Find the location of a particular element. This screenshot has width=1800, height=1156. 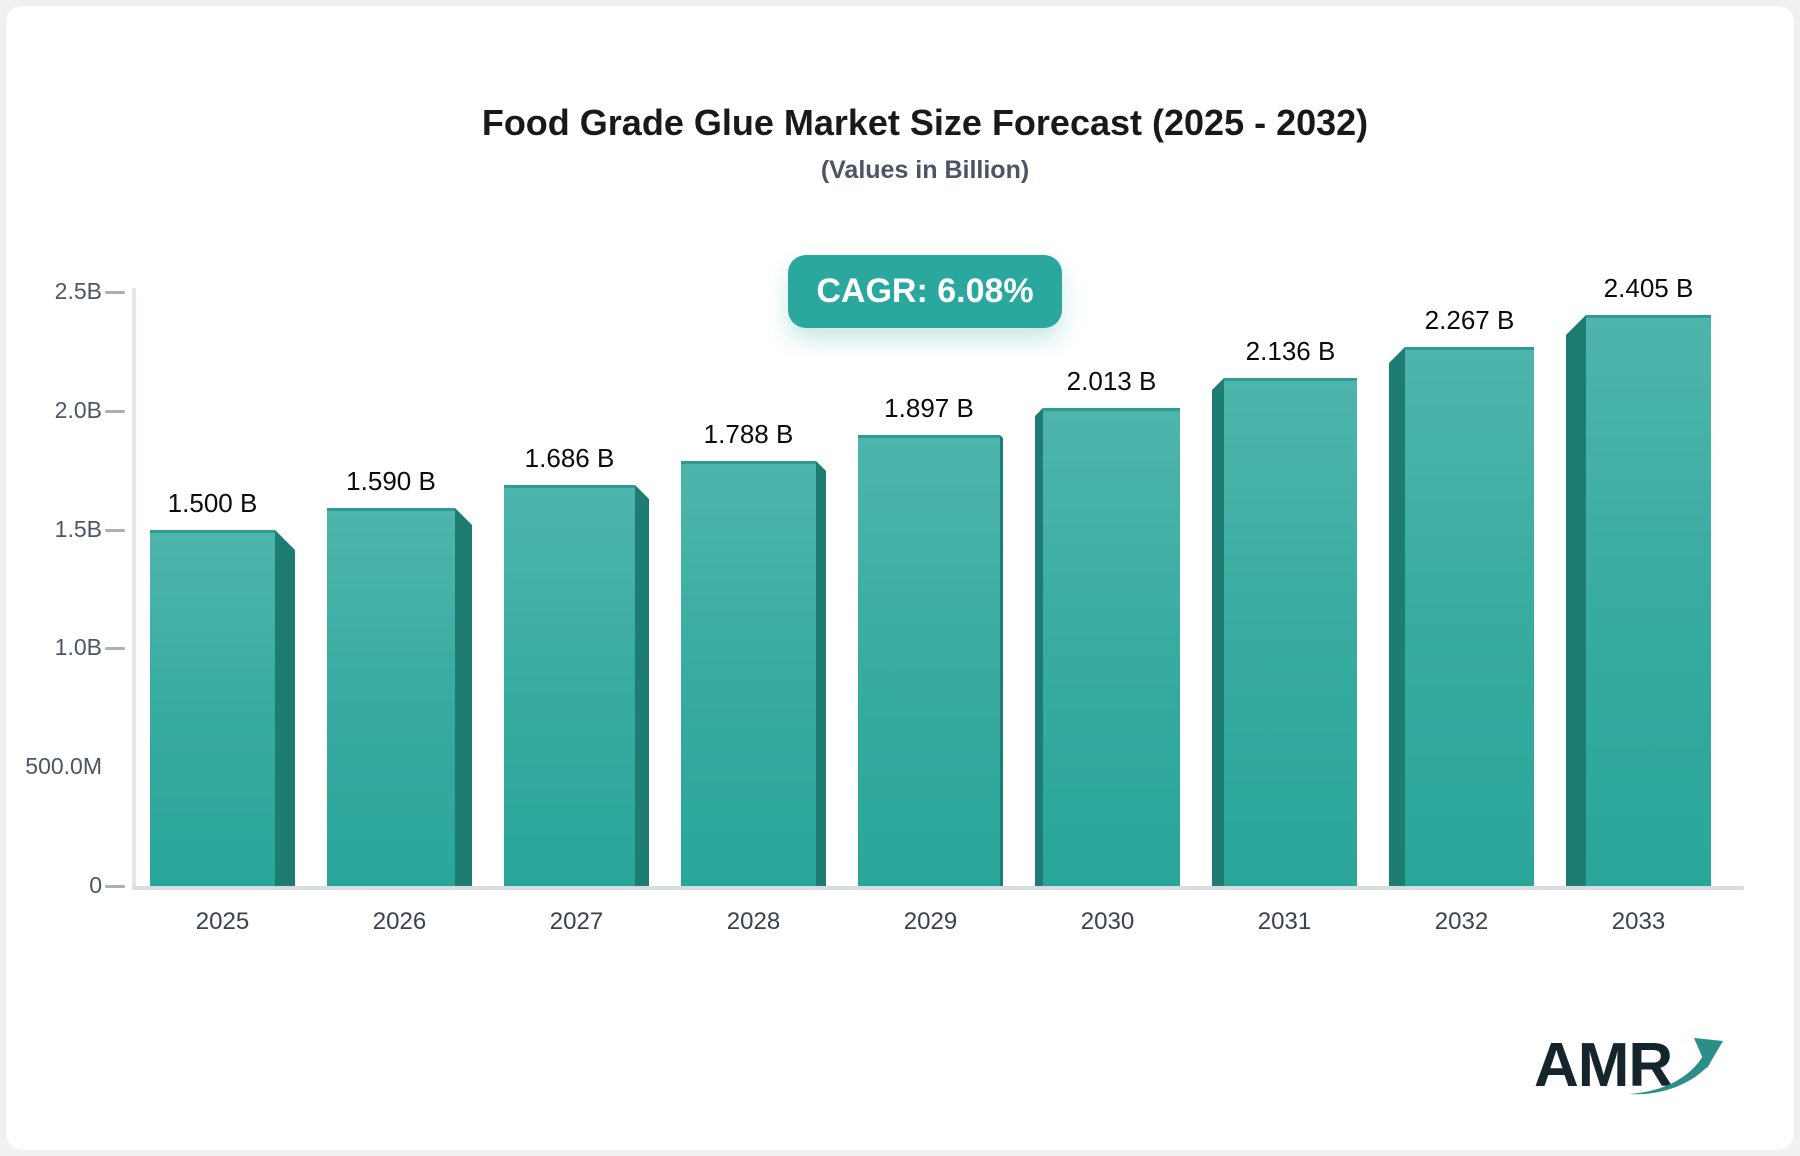

bar-2030 is located at coordinates (1111, 647).